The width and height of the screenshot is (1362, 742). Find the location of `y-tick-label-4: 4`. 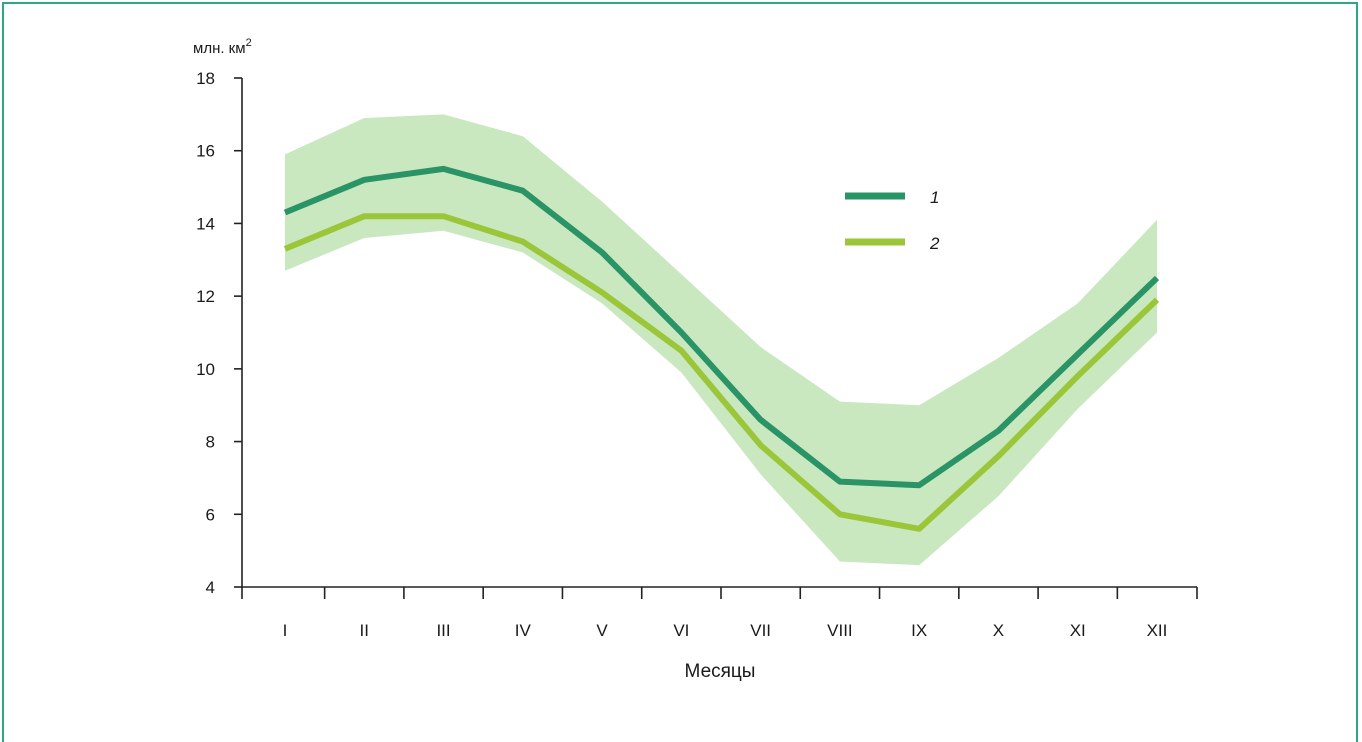

y-tick-label-4: 4 is located at coordinates (210, 587).